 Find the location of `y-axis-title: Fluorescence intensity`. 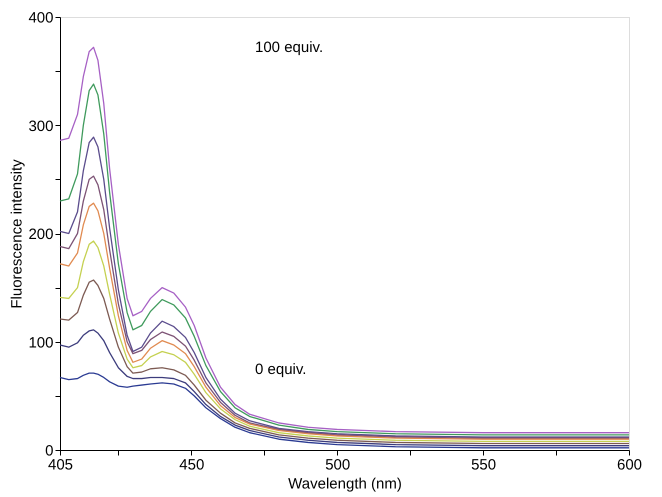

y-axis-title: Fluorescence intensity is located at coordinates (17, 233).